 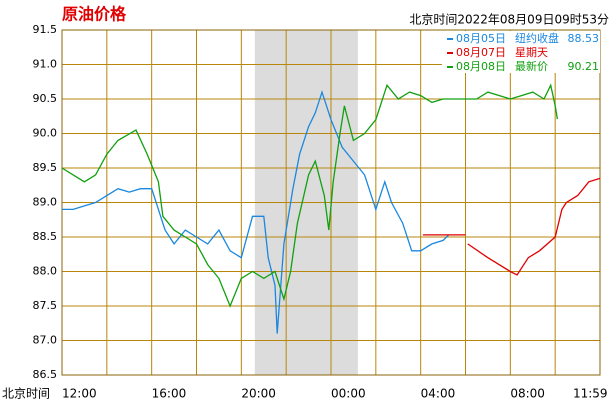 I want to click on legend-name: 08月05日, so click(x=481, y=38).